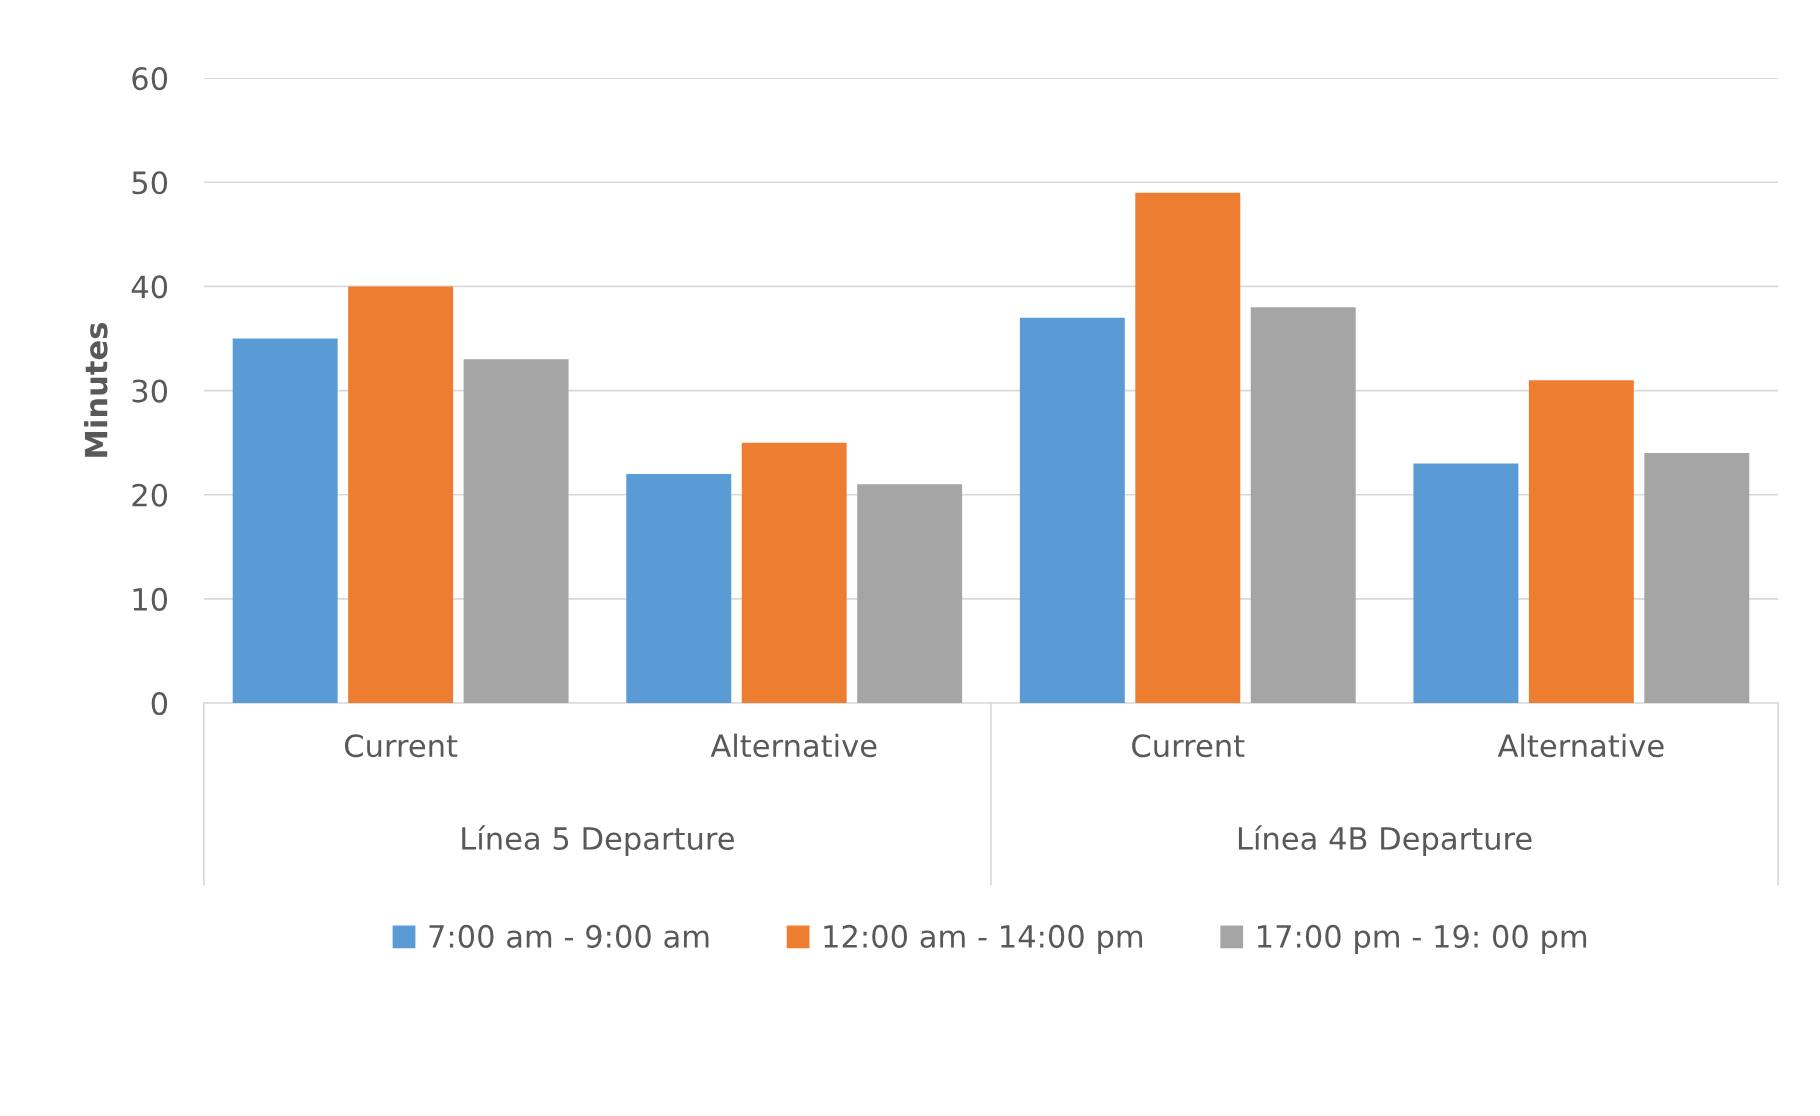  I want to click on legend-label: 7:00 am - 9:00 am, so click(569, 936).